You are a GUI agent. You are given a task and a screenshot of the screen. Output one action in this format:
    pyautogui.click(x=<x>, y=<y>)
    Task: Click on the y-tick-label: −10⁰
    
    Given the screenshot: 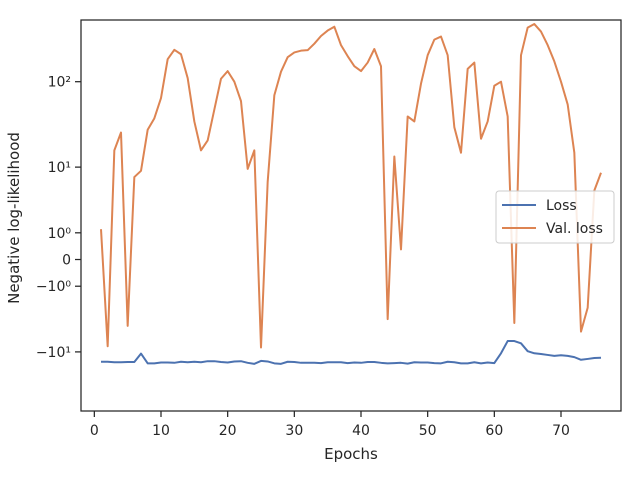 What is the action you would take?
    pyautogui.click(x=54, y=287)
    